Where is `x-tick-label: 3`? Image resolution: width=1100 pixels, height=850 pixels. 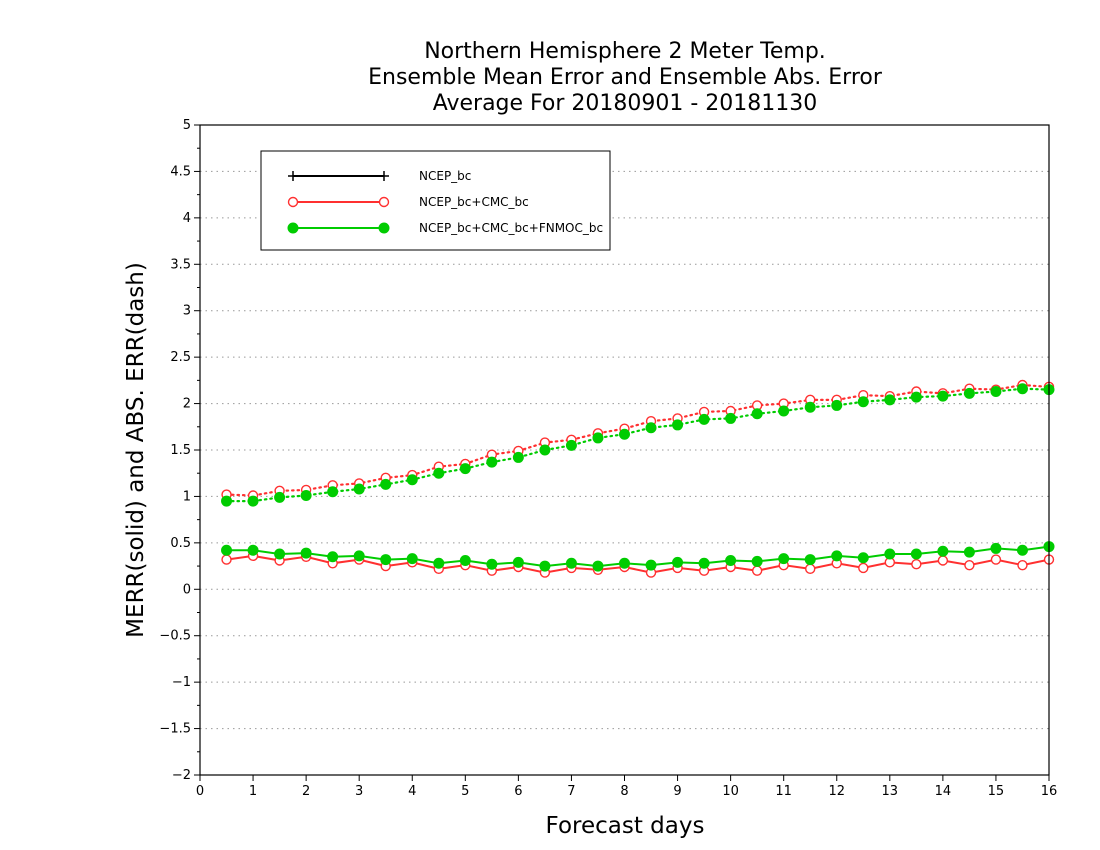 x-tick-label: 3 is located at coordinates (359, 791).